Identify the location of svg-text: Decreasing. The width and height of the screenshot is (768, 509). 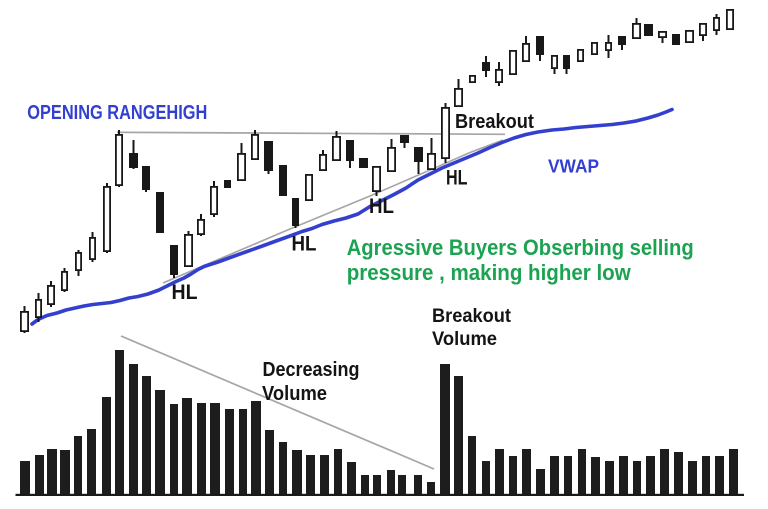
(311, 369).